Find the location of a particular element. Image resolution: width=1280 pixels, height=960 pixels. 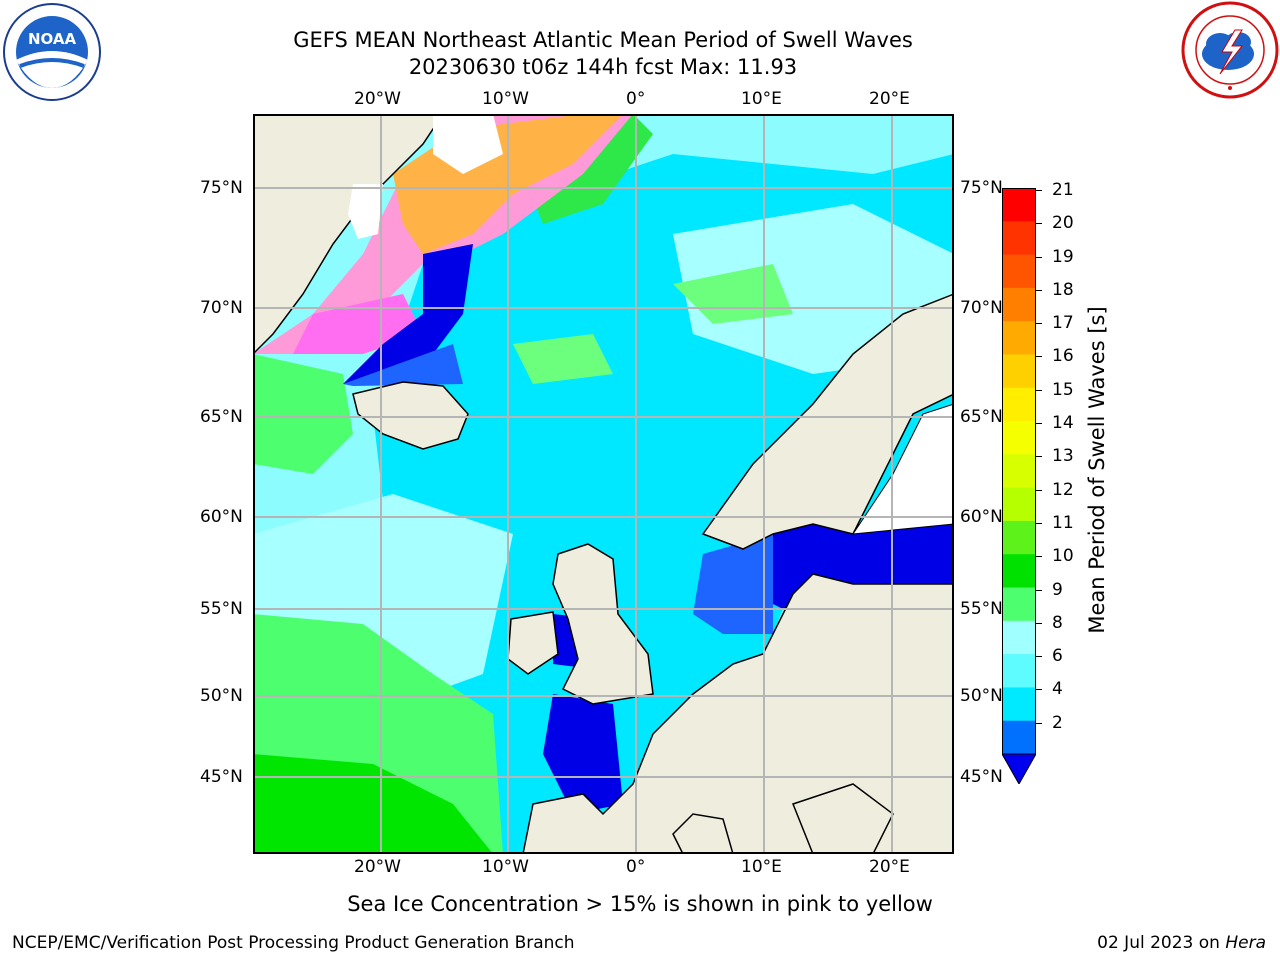

lat-label-left-75n: 75°N is located at coordinates (221, 188).